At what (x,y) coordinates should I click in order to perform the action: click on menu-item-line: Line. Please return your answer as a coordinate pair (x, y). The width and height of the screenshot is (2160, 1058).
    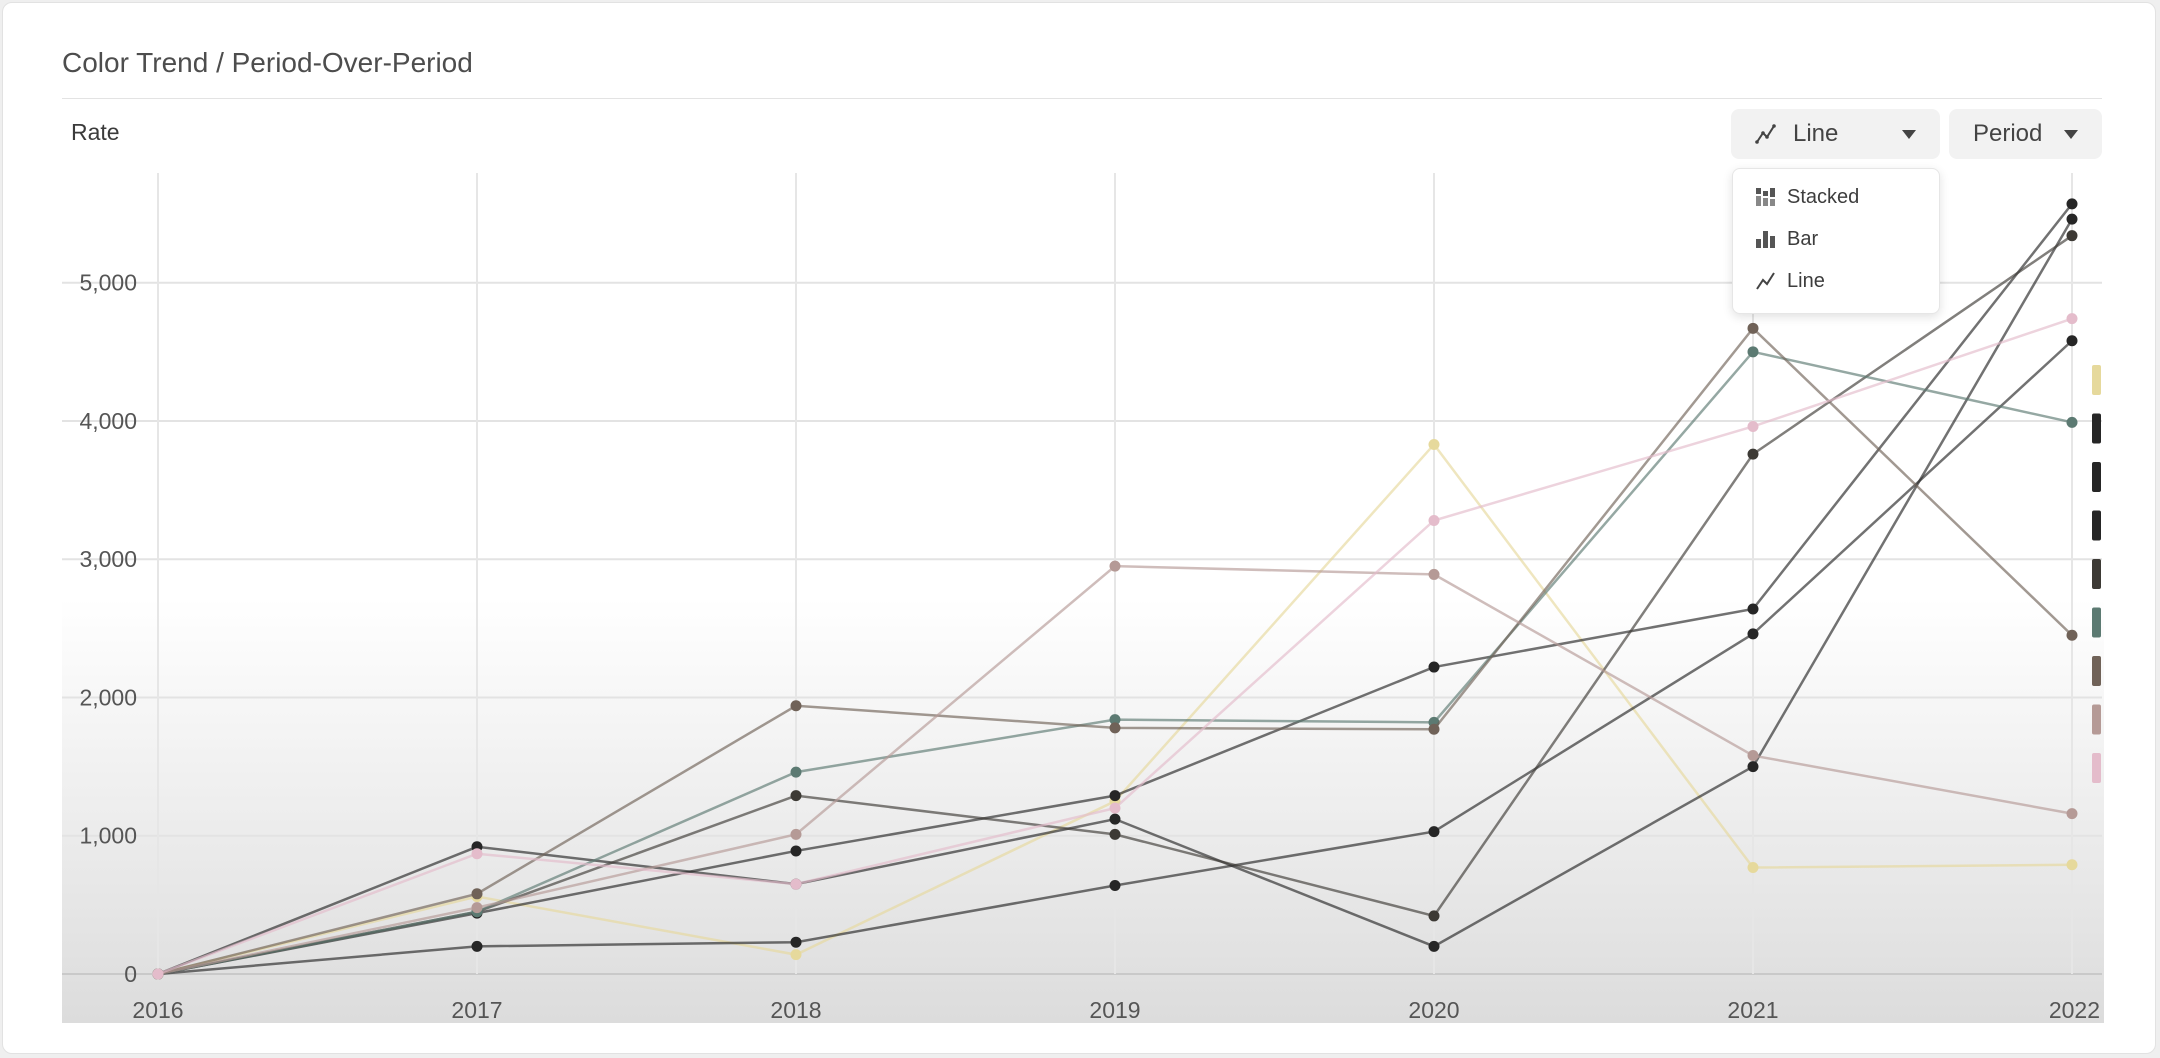
    Looking at the image, I should click on (1790, 281).